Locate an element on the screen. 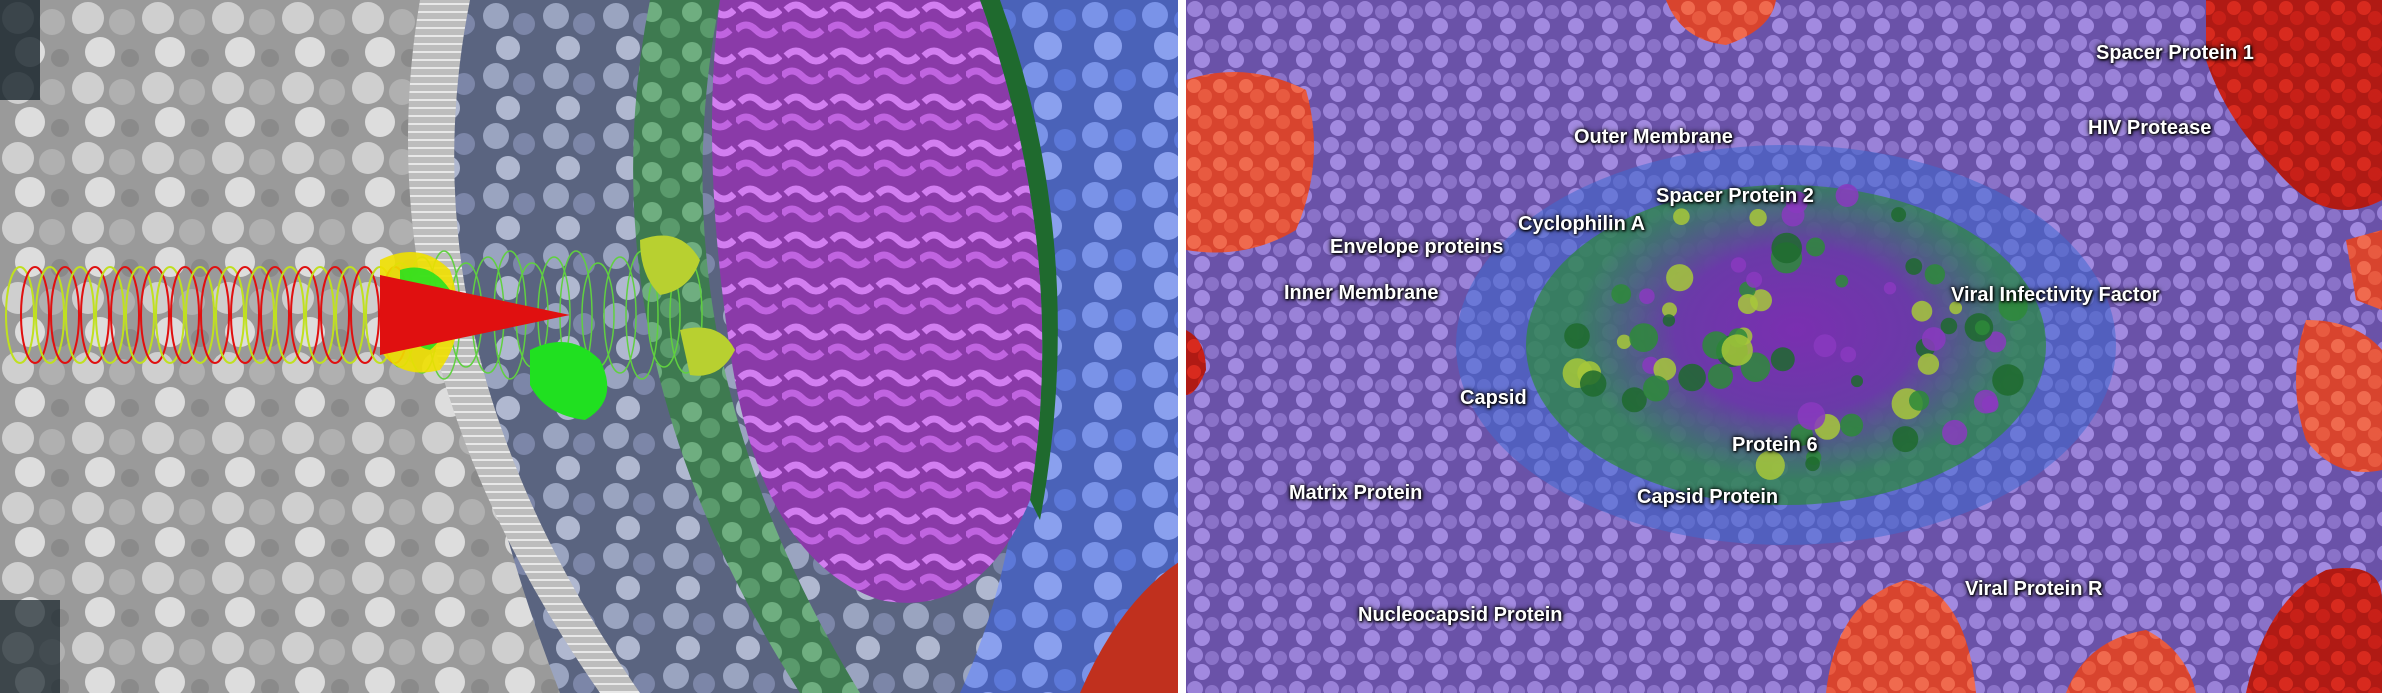 This screenshot has height=693, width=2382. label-nucleocapsid-protein: Nucleocapsid Protein is located at coordinates (1460, 615).